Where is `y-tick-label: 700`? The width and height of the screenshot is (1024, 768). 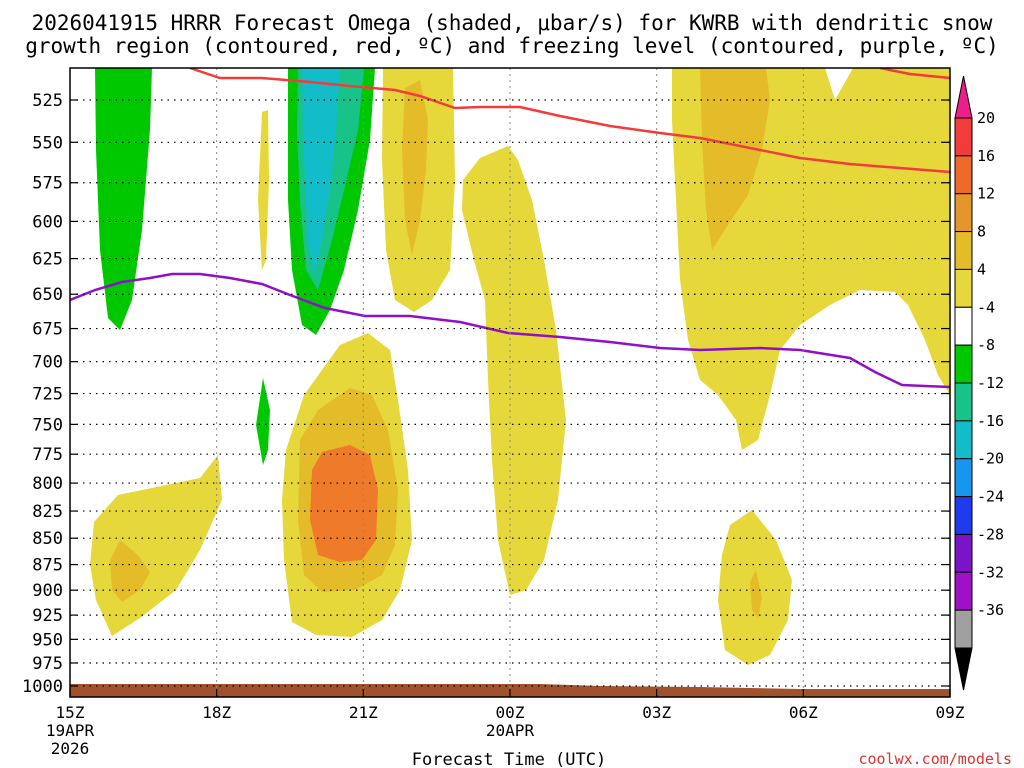
y-tick-label: 700 is located at coordinates (47, 363).